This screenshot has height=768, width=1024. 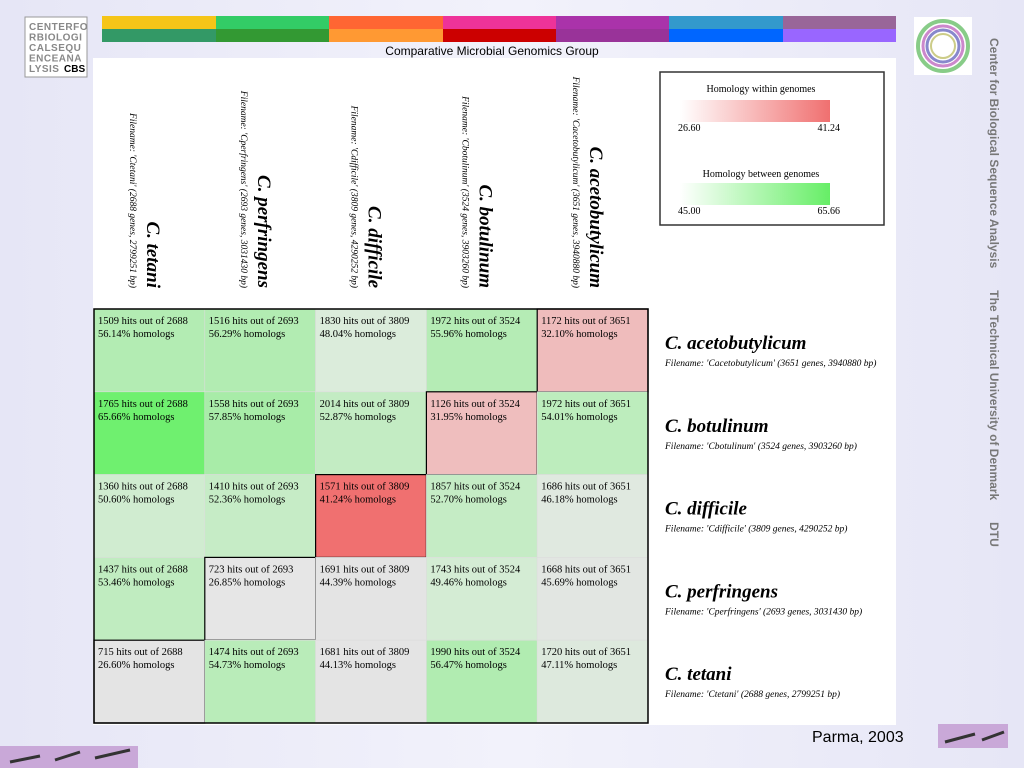 I want to click on side-text: Center for Biological Sequence Analysis, so click(x=994, y=153).